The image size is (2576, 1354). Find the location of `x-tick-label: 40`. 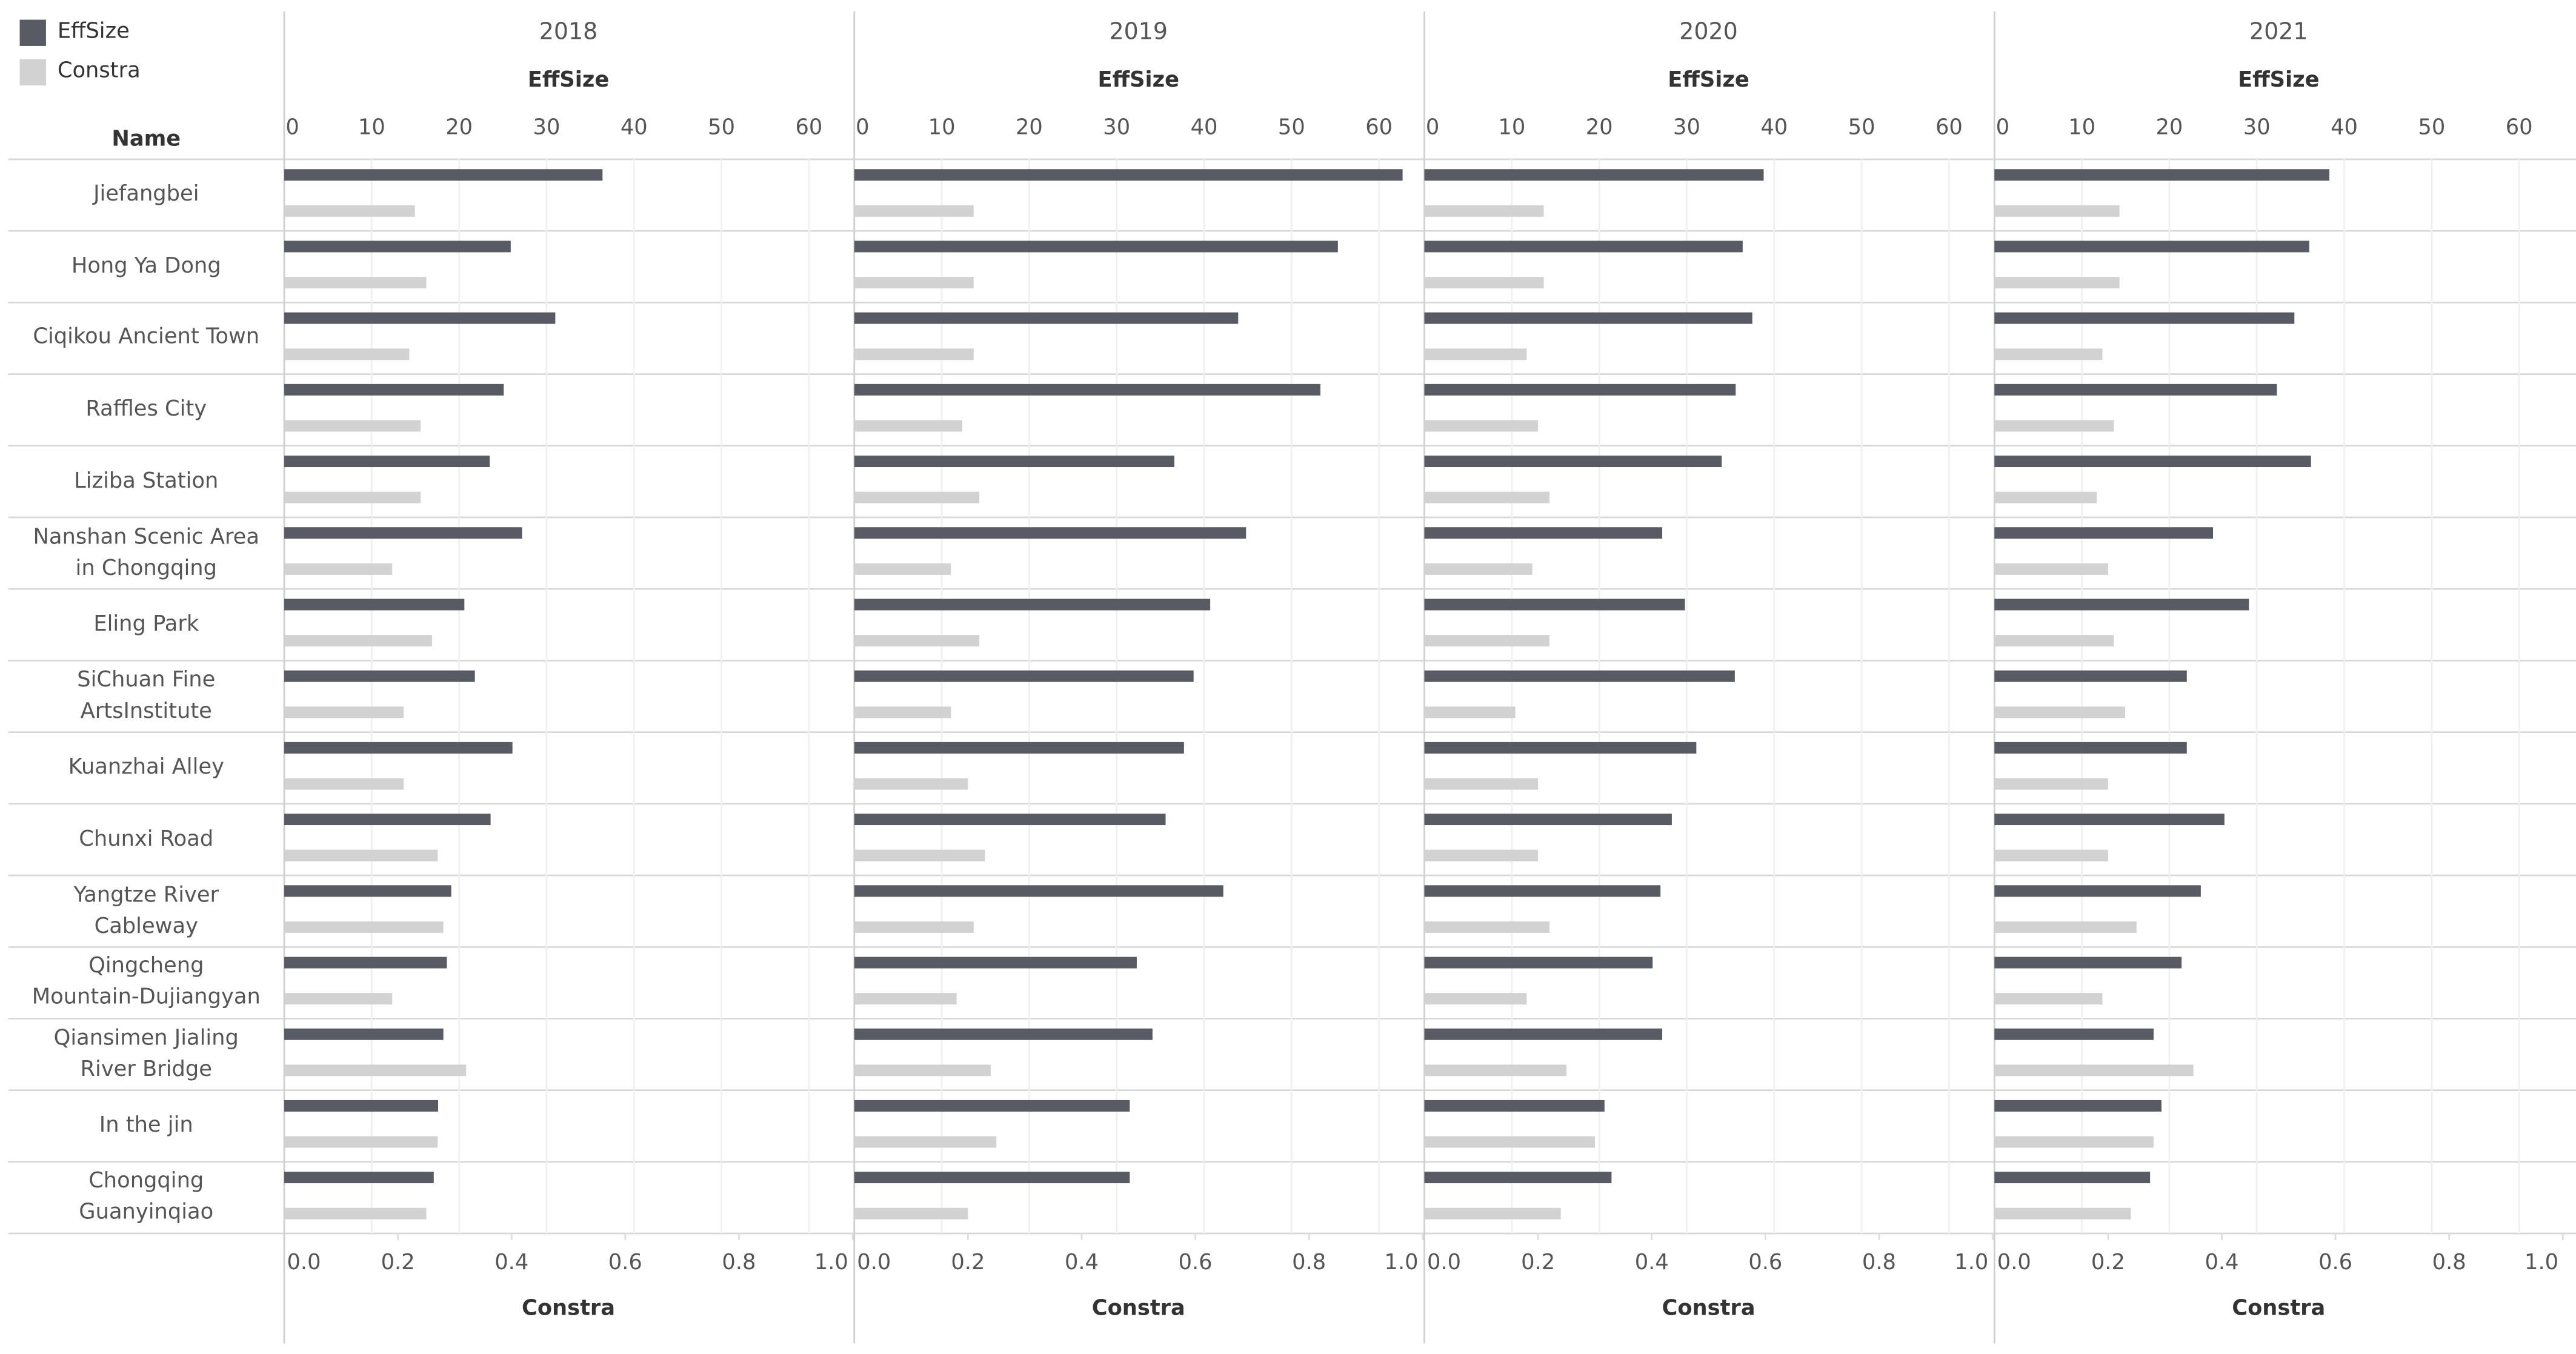

x-tick-label: 40 is located at coordinates (634, 127).